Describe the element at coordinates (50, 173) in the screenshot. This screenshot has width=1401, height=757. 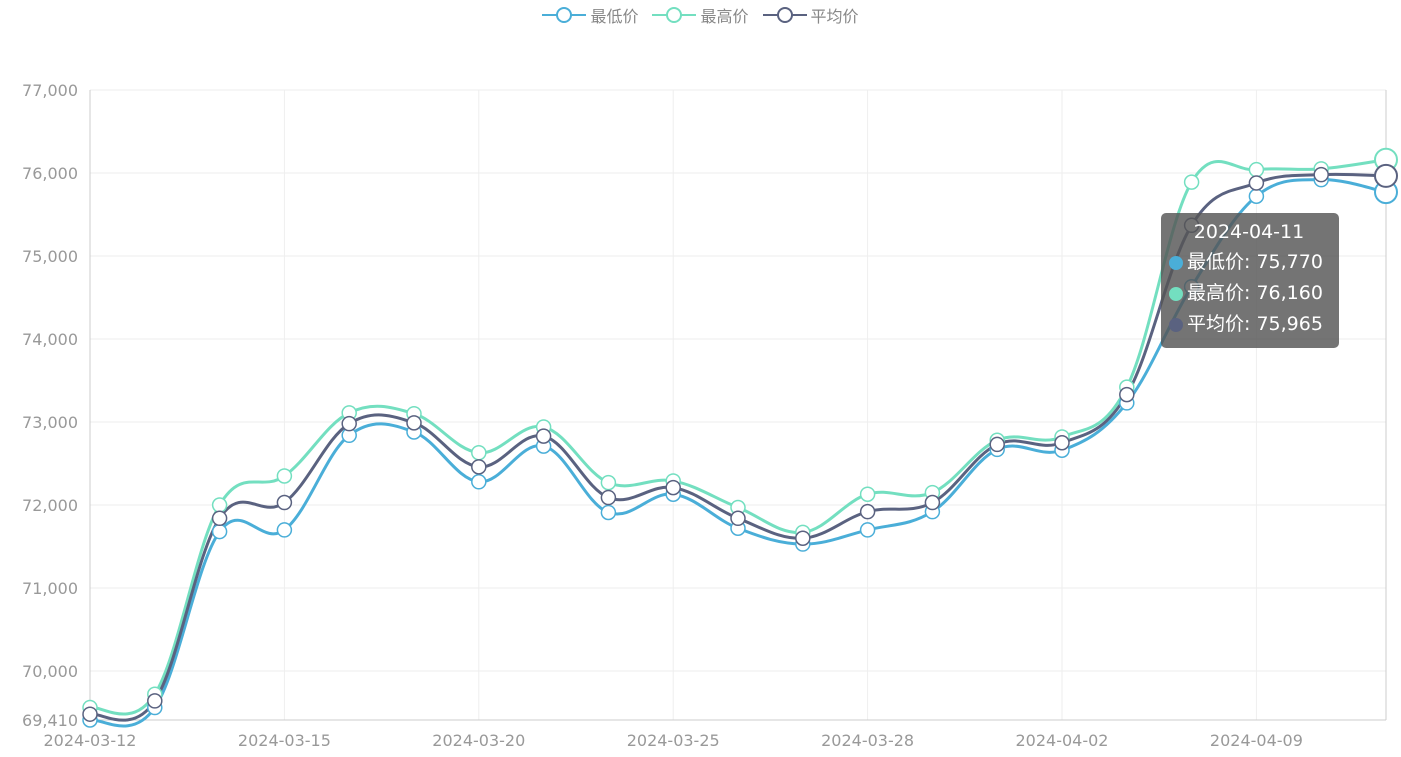
I see `y-tick-label: 76,000` at that location.